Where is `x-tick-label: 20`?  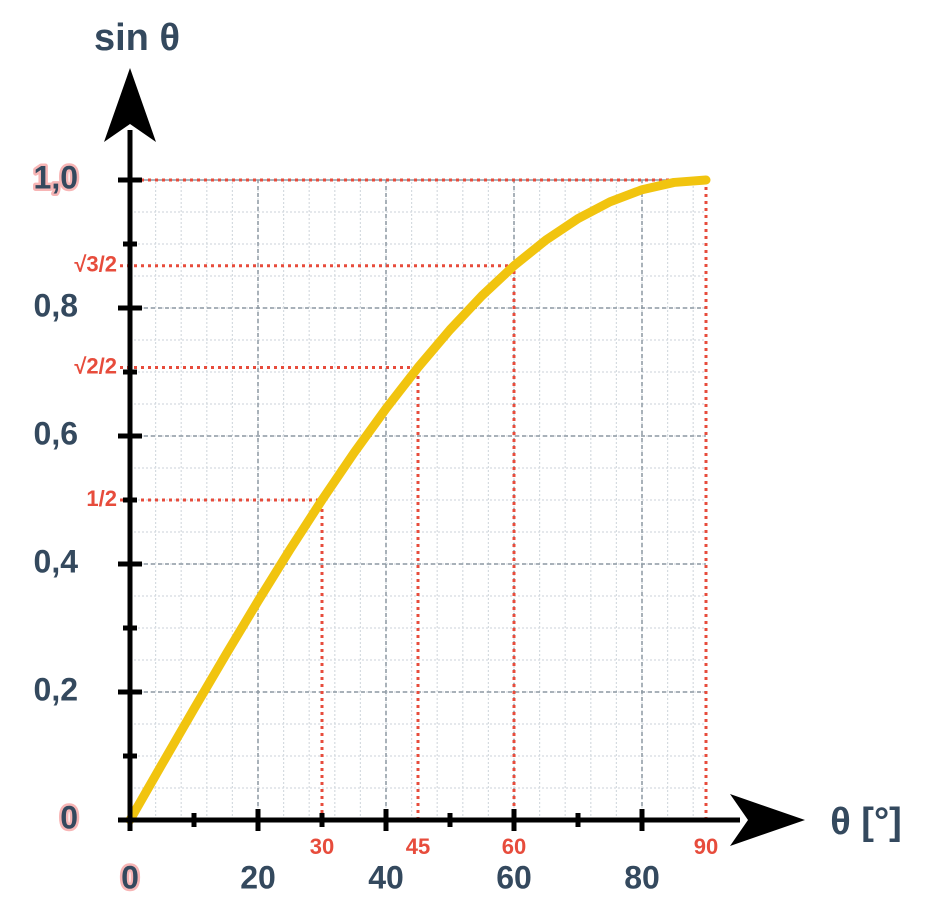
x-tick-label: 20 is located at coordinates (258, 877).